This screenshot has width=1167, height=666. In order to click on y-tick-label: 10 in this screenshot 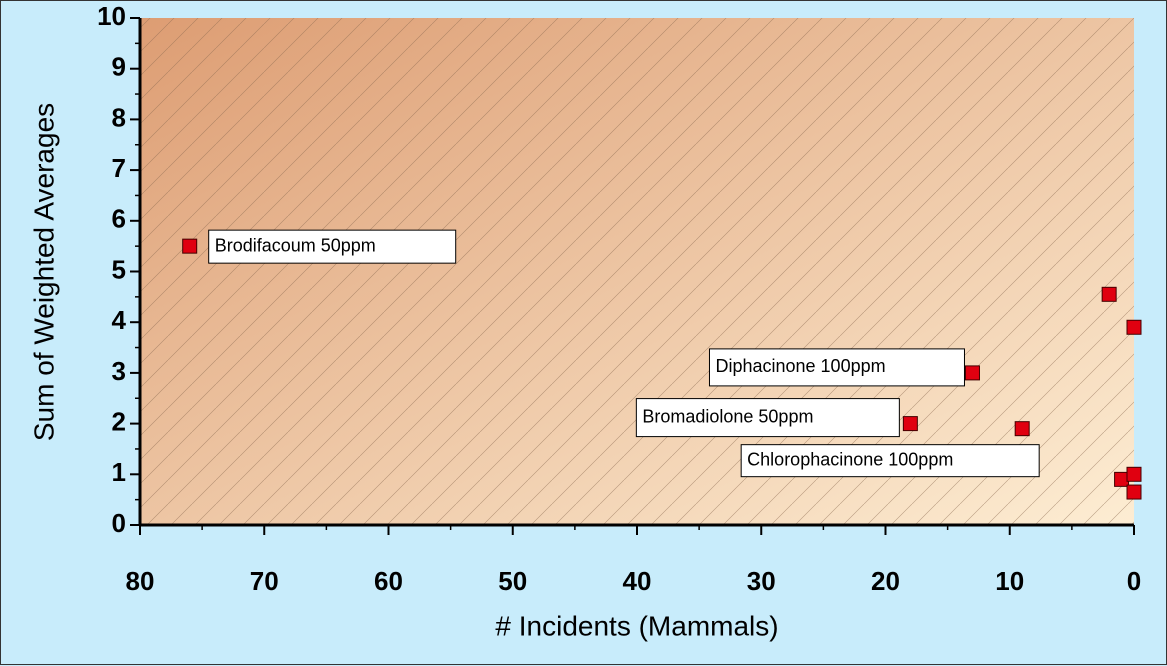, I will do `click(111, 16)`.